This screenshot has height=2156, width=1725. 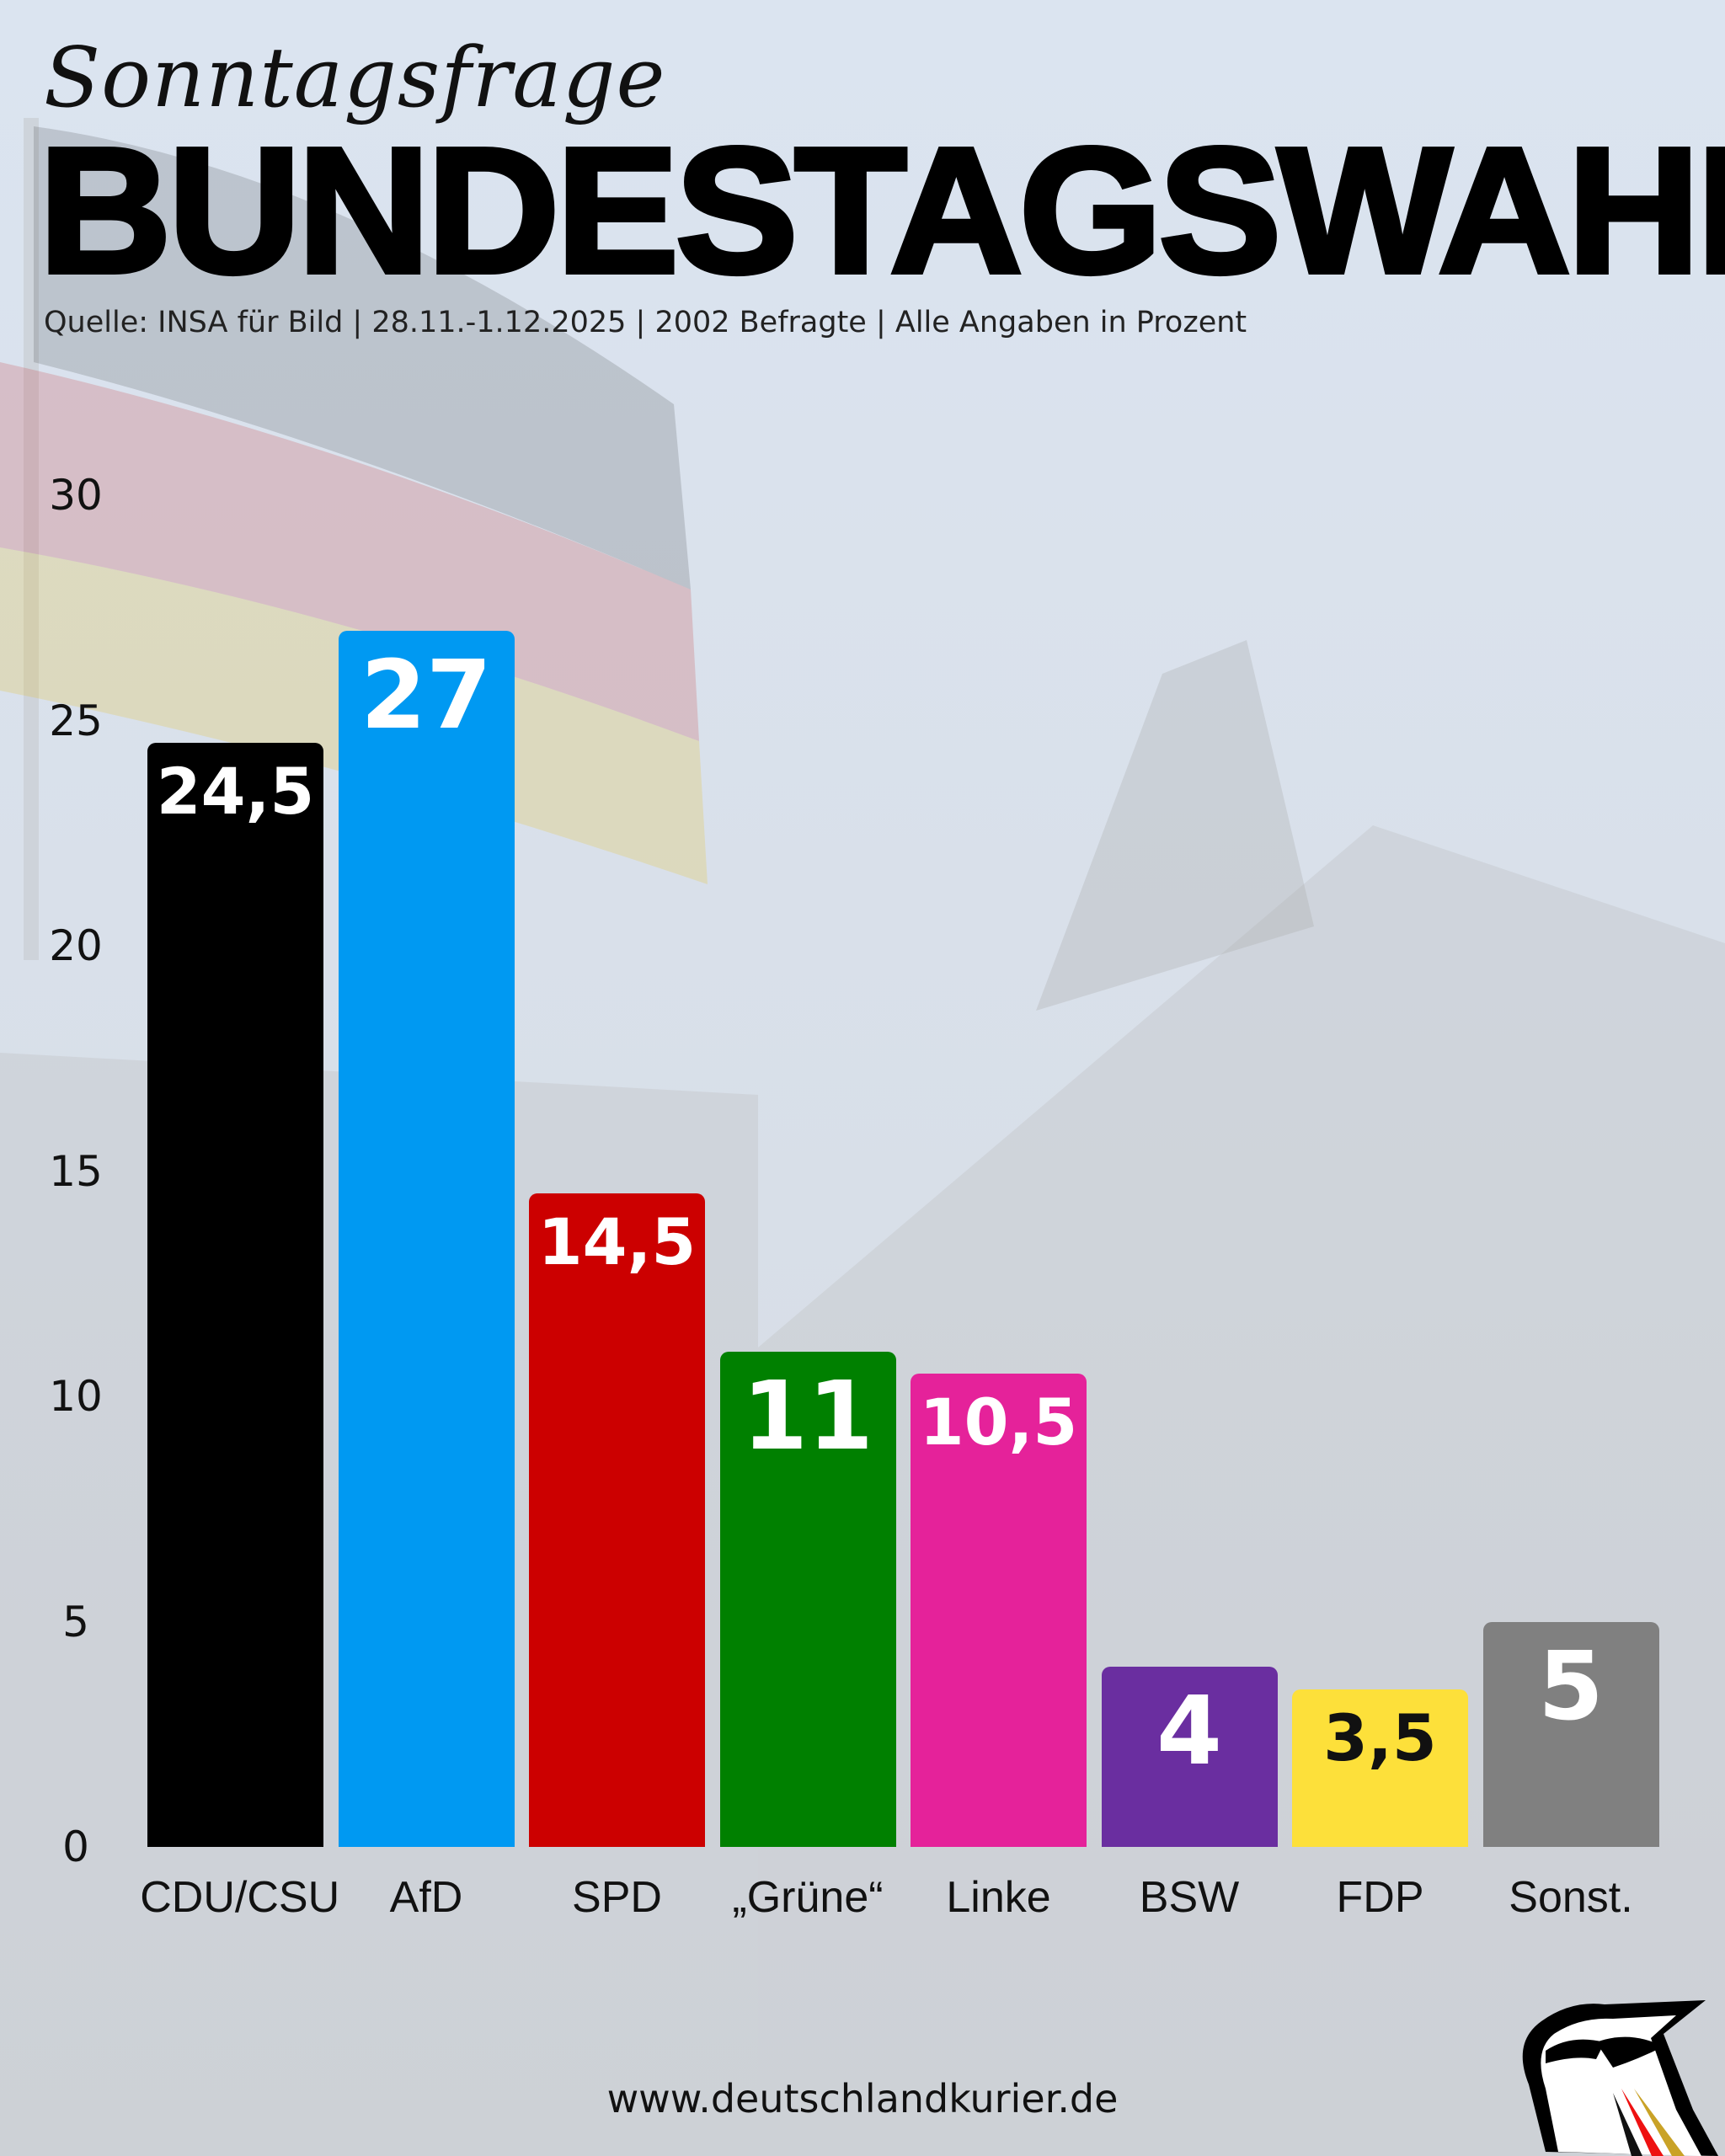 I want to click on category-label: FDP, so click(x=1380, y=1898).